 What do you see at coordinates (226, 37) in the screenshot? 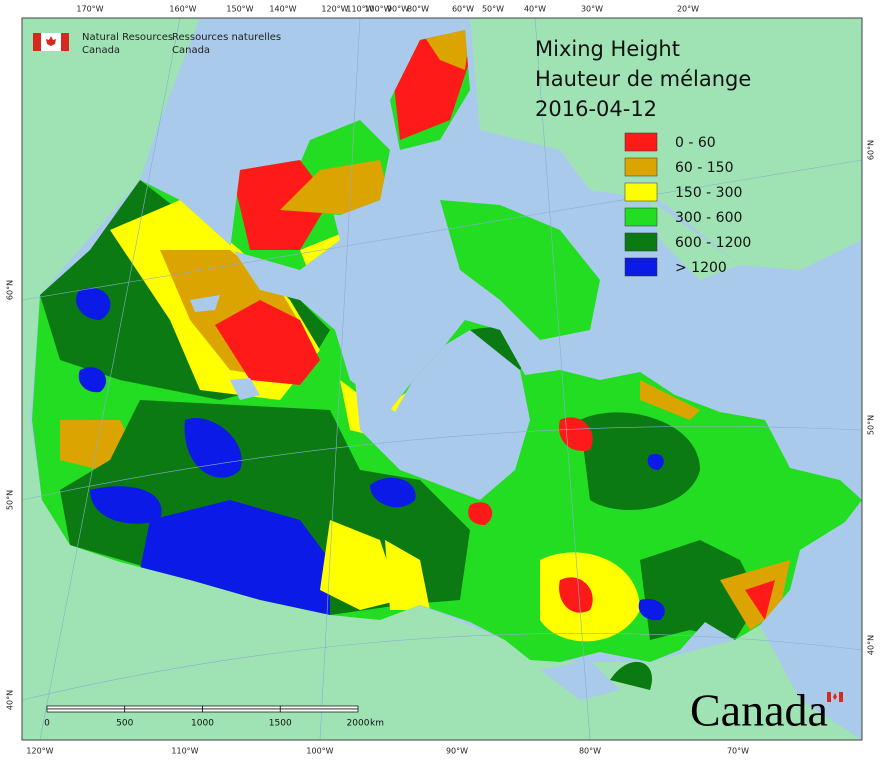
I see `org-fr: Ressources naturelles` at bounding box center [226, 37].